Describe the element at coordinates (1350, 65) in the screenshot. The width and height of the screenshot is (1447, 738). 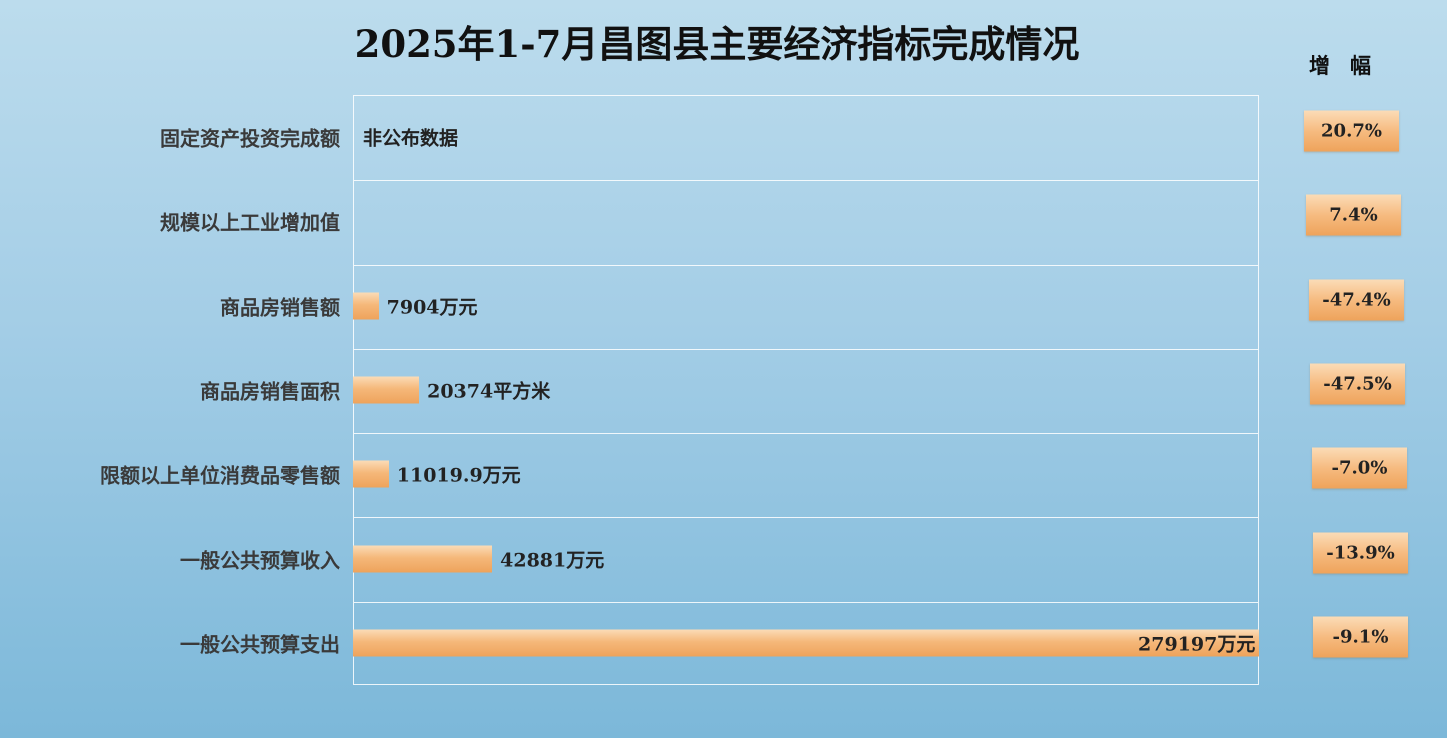
I see `growth-header: 增幅` at that location.